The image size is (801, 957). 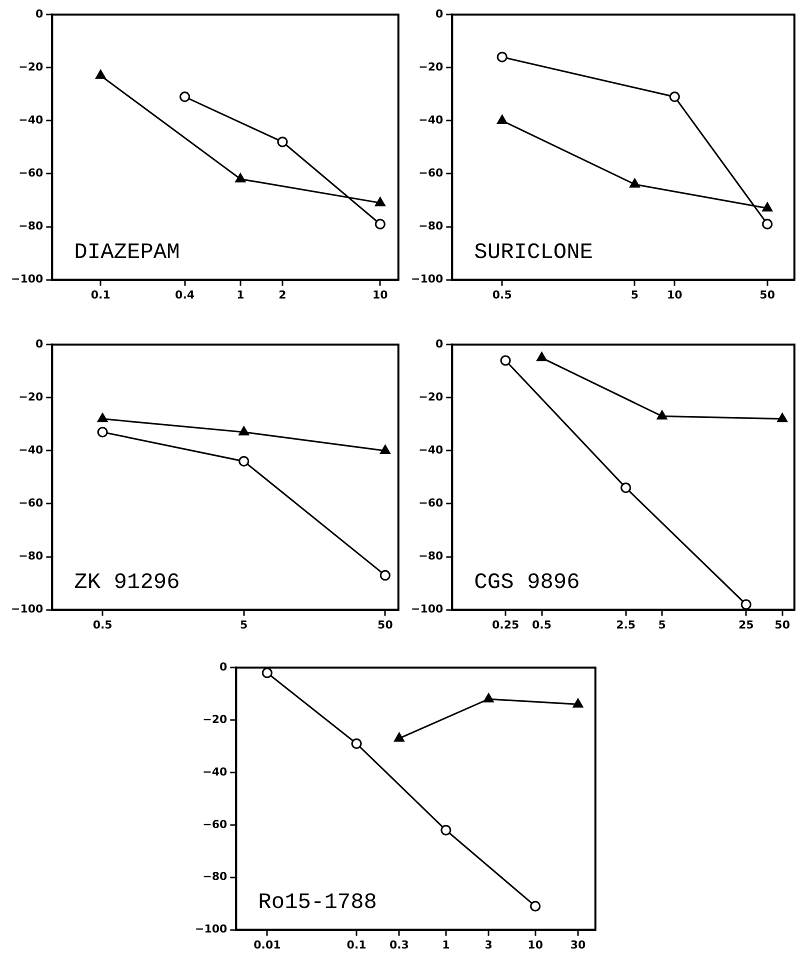 I want to click on x-tick-label: 0.3, so click(x=399, y=945).